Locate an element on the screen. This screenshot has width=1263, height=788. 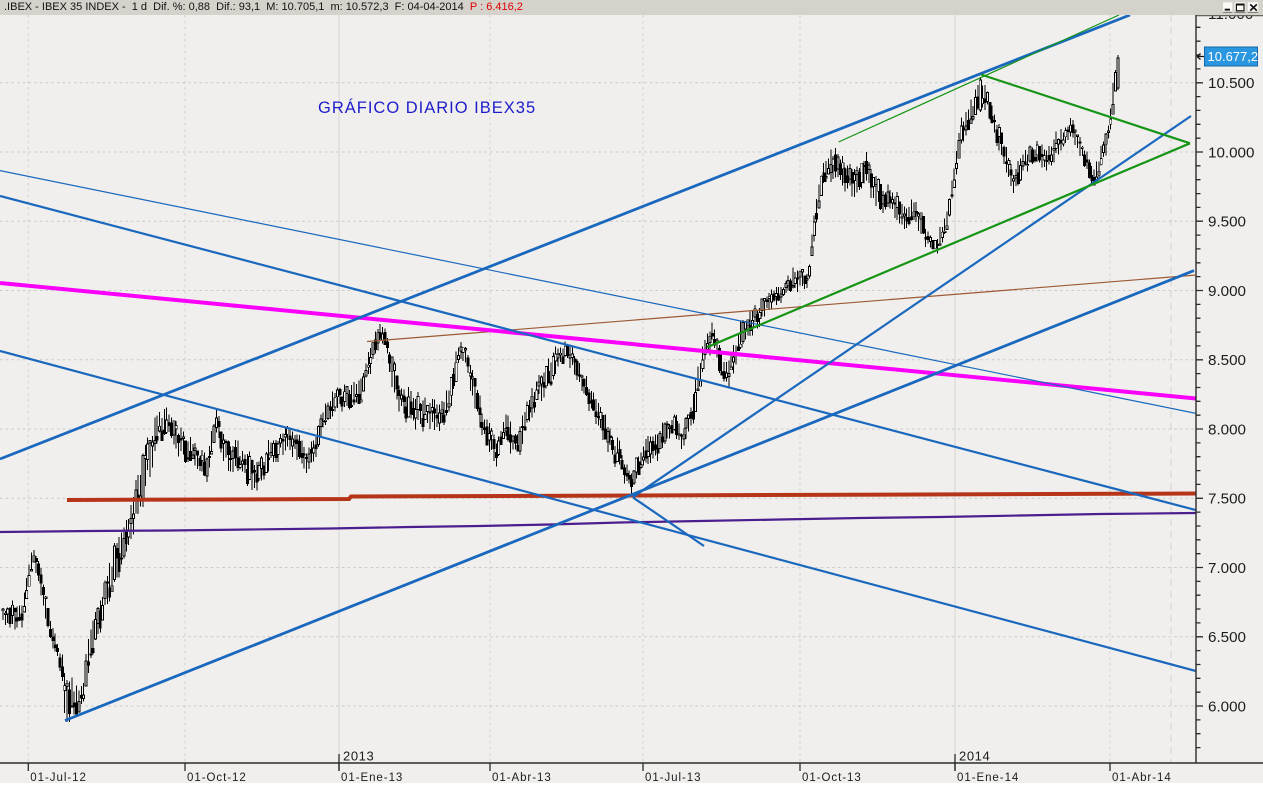
svg-text: 2014 is located at coordinates (974, 756).